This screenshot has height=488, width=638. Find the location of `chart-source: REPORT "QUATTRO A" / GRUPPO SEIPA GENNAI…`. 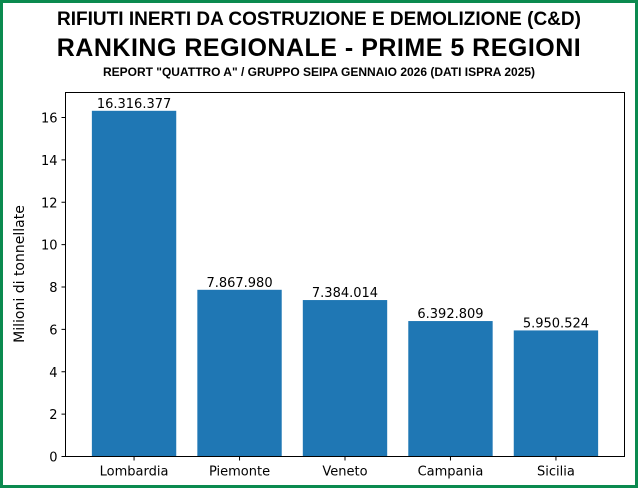

chart-source: REPORT "QUATTRO A" / GRUPPO SEIPA GENNAI… is located at coordinates (319, 72).